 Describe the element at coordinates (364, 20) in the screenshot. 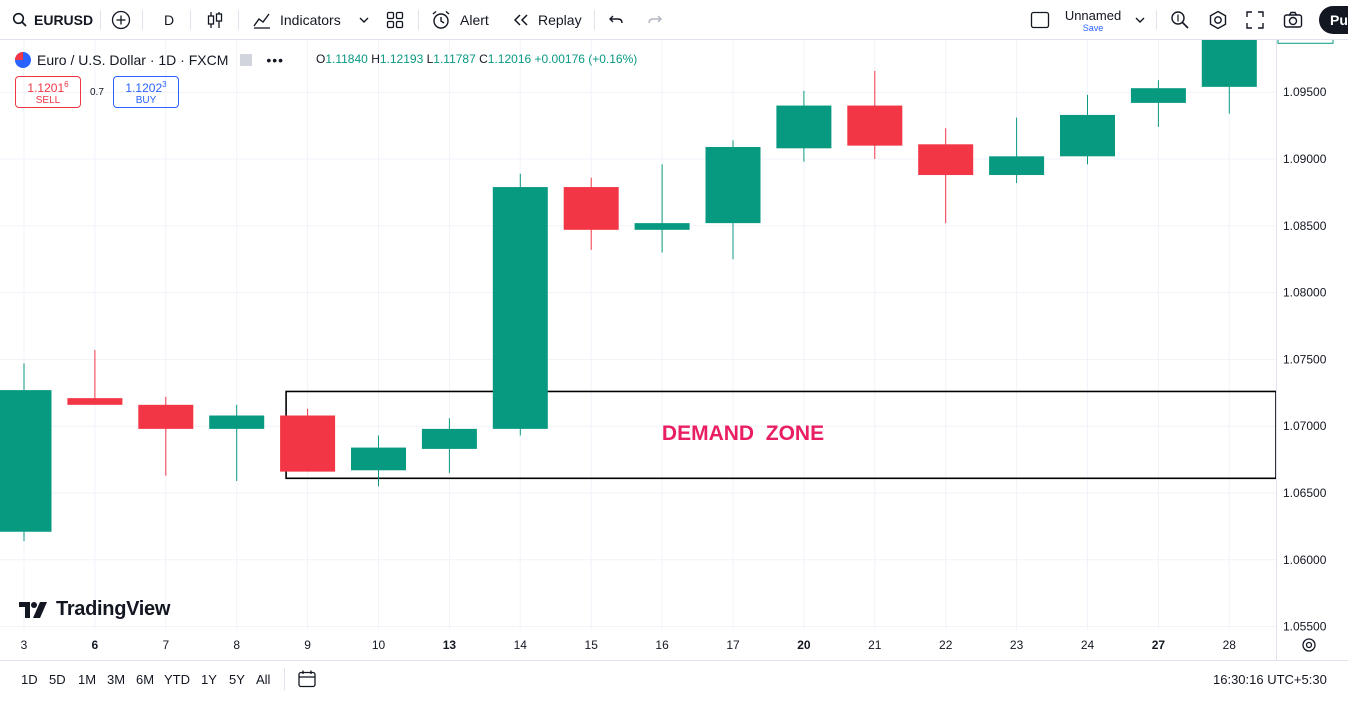

I see `indicators-dropdown` at that location.